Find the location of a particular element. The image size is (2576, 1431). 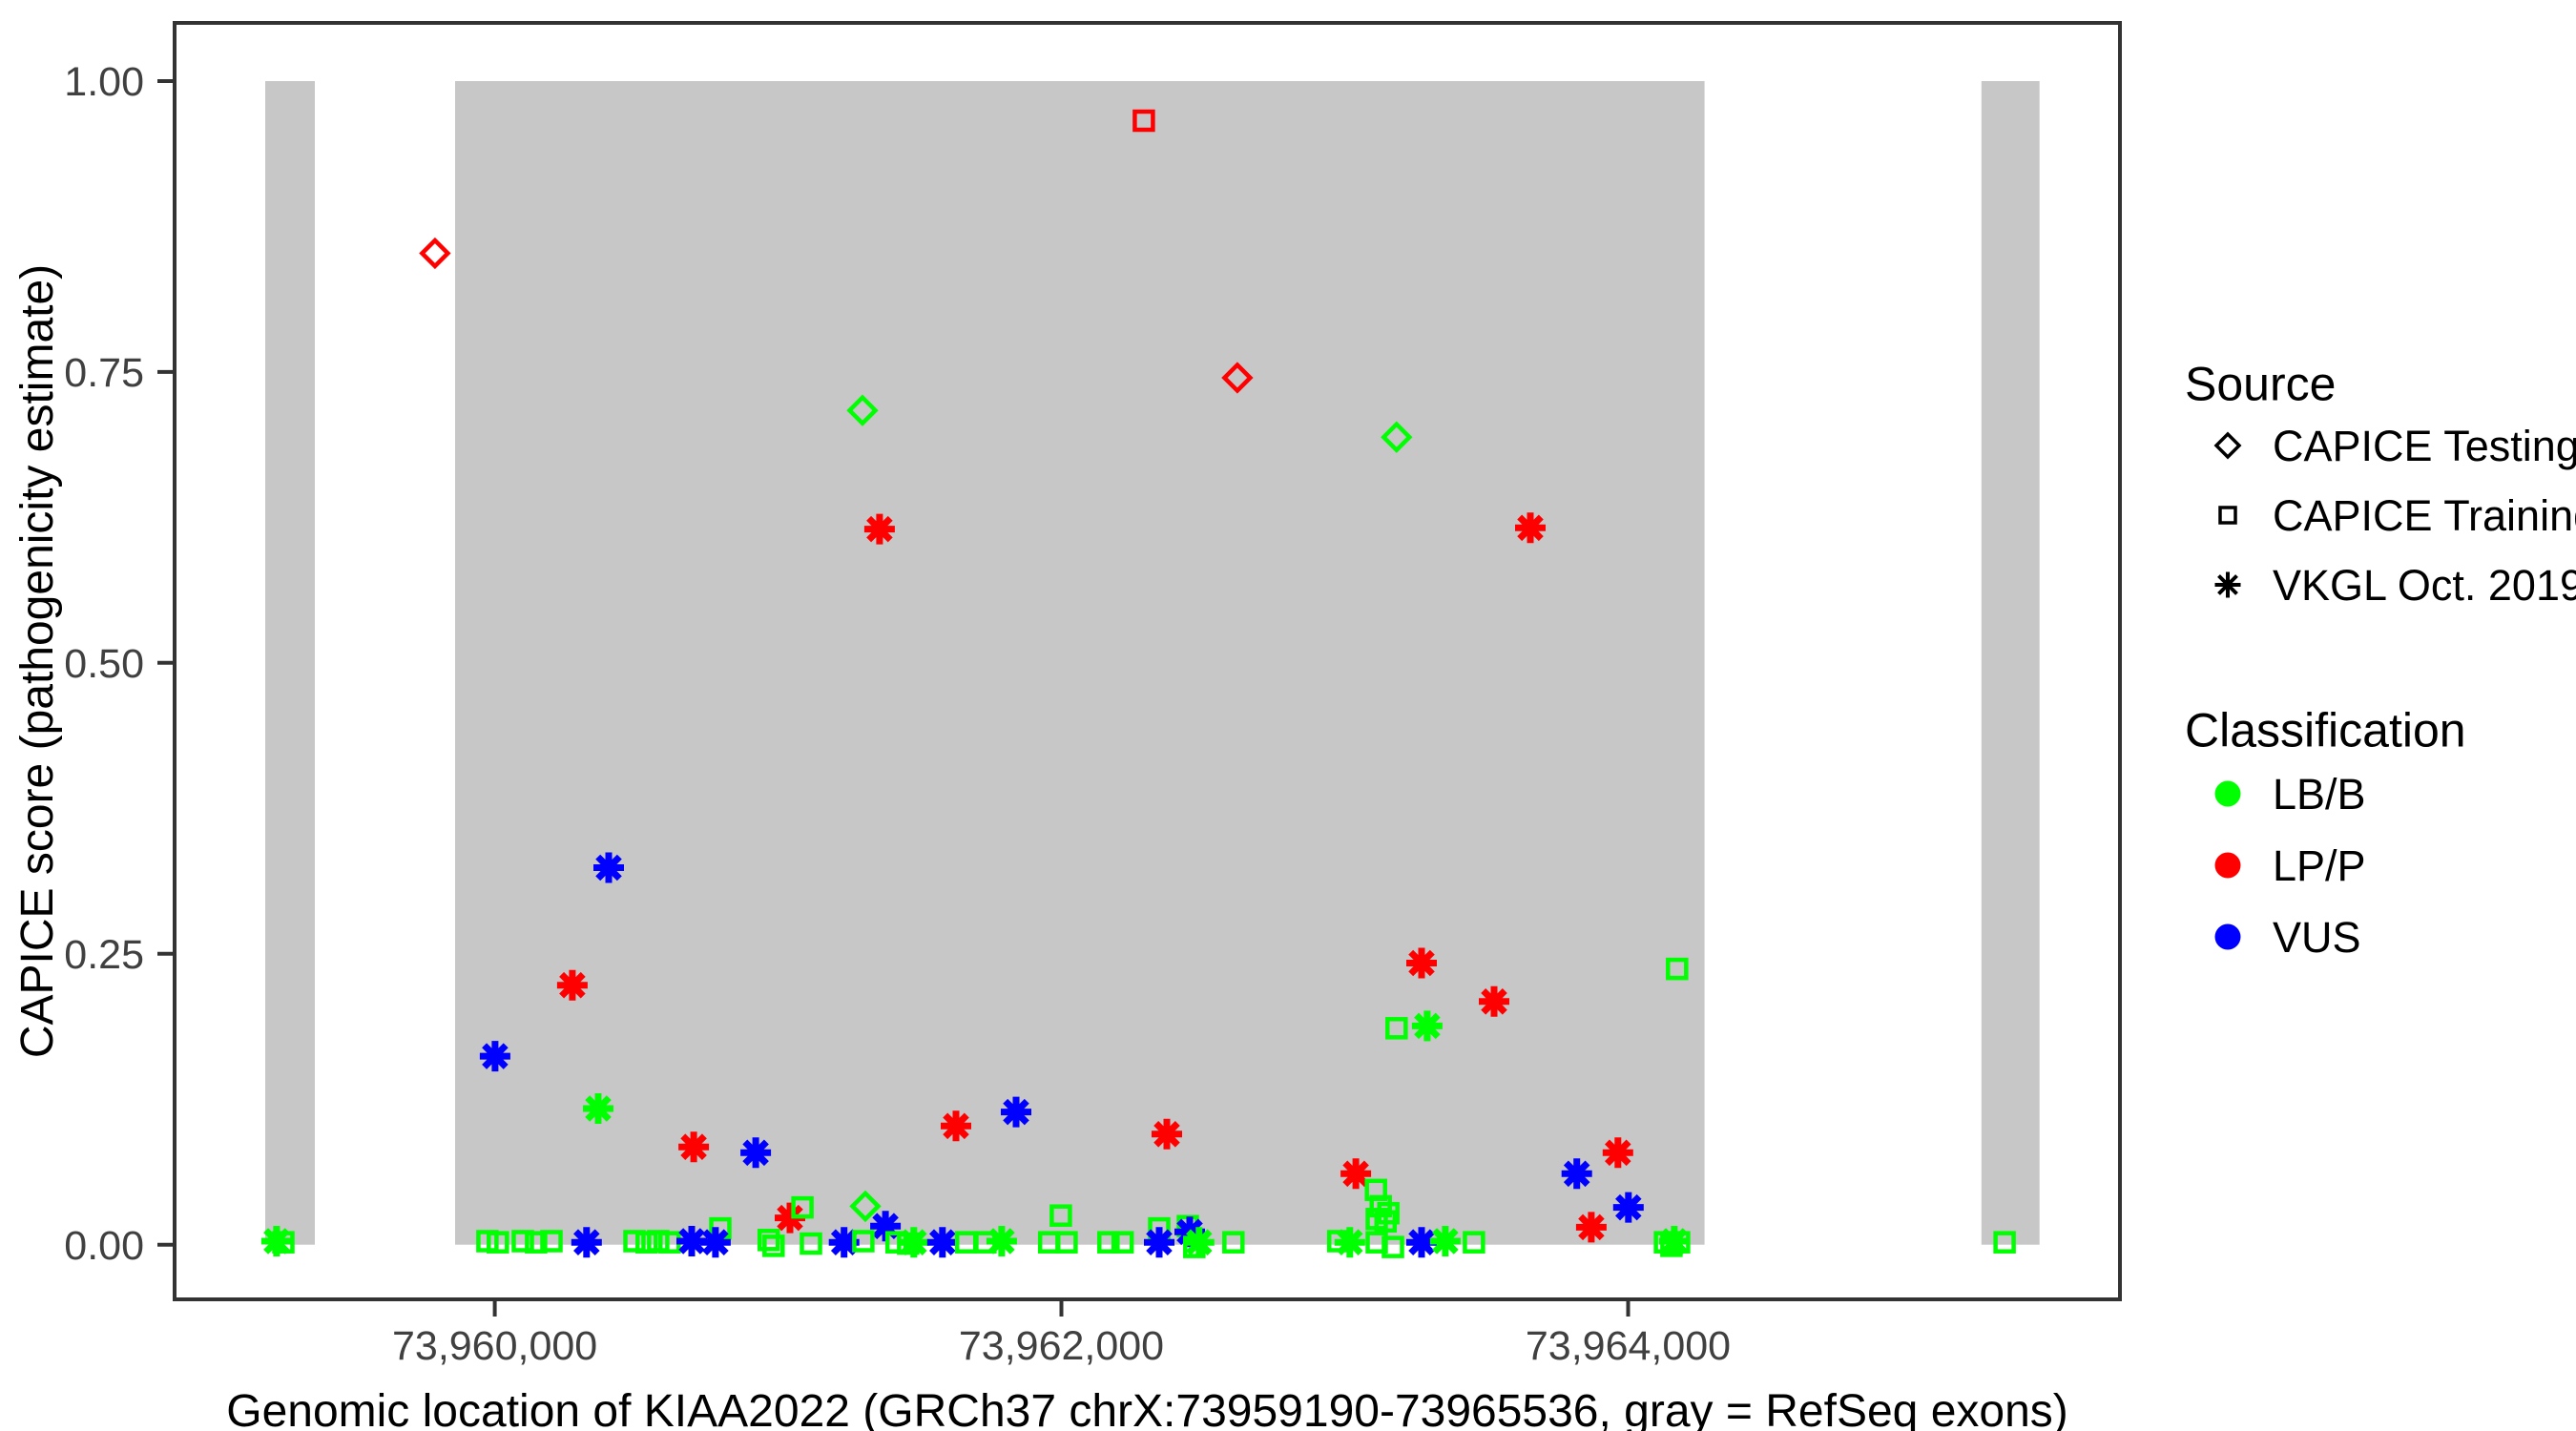

legend-source-label: VKGL Oct. 2019 is located at coordinates (2424, 585).